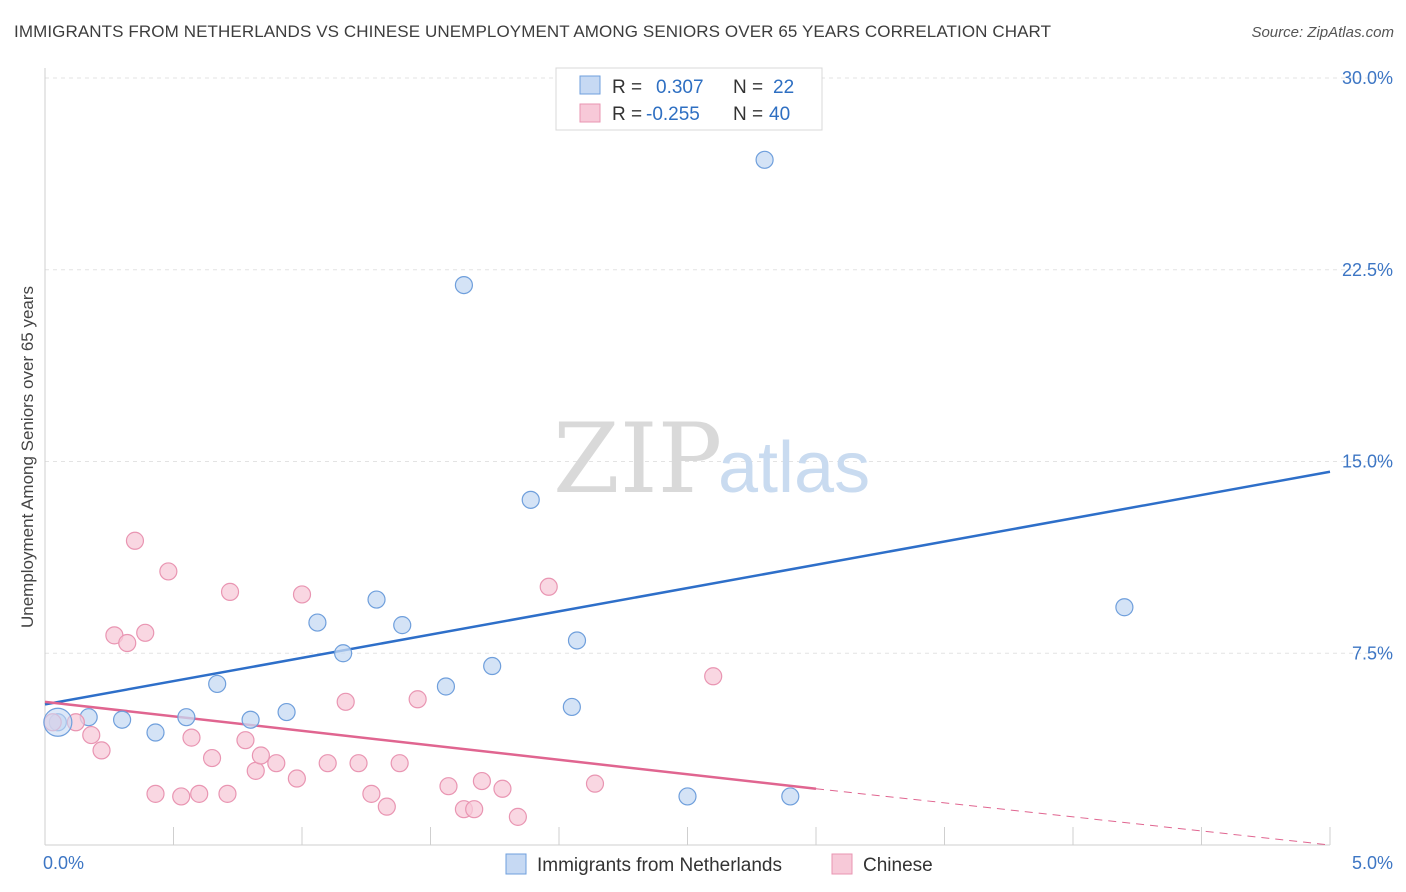  I want to click on y-tick-labels: 7.5% 15.0% 22.5% 30.0%, so click(1367, 365).